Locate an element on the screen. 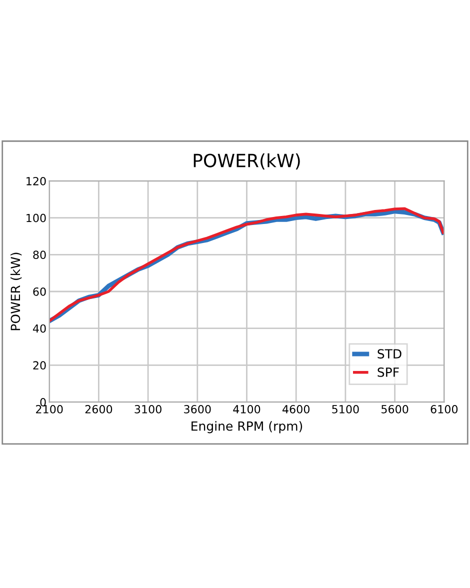  y-tick-label: 80 is located at coordinates (39, 255).